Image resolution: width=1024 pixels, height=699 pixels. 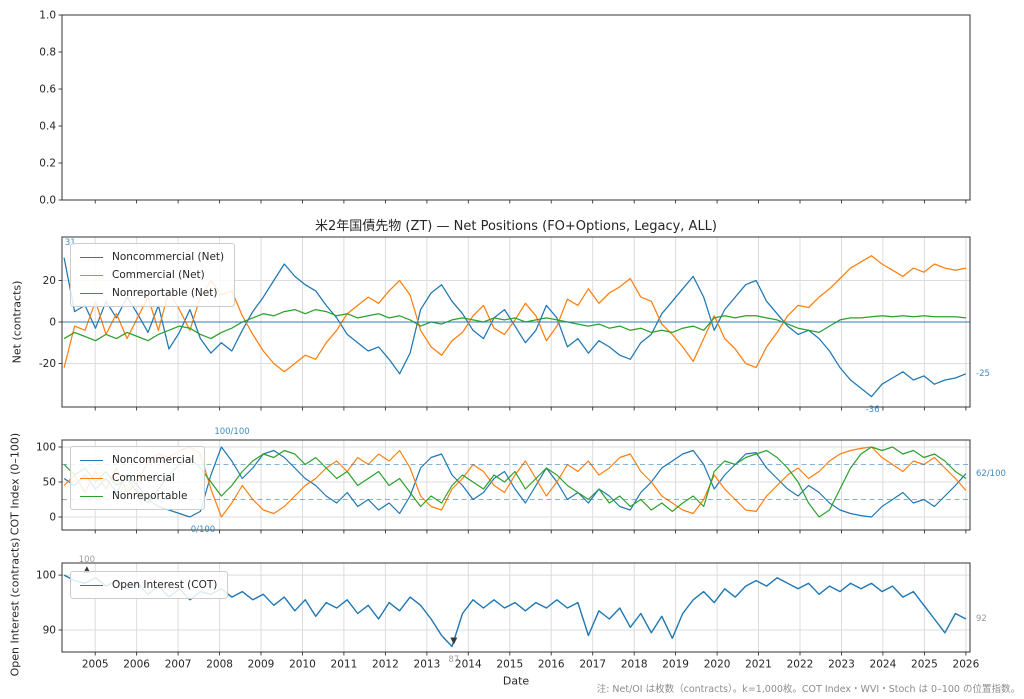 What do you see at coordinates (983, 373) in the screenshot?
I see `annotation-25: -25` at bounding box center [983, 373].